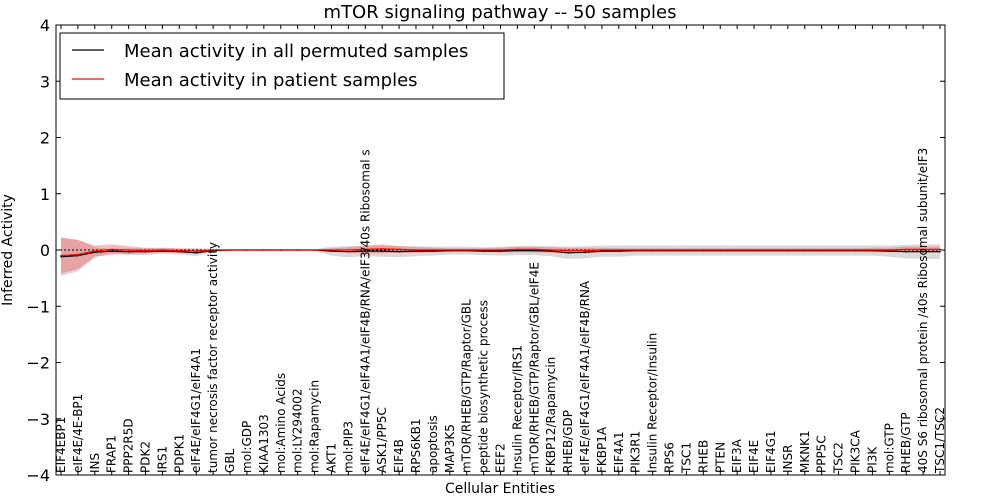 The width and height of the screenshot is (1000, 500). What do you see at coordinates (517, 409) in the screenshot?
I see `x-tick-label: Insulin Receptor/IRS1` at bounding box center [517, 409].